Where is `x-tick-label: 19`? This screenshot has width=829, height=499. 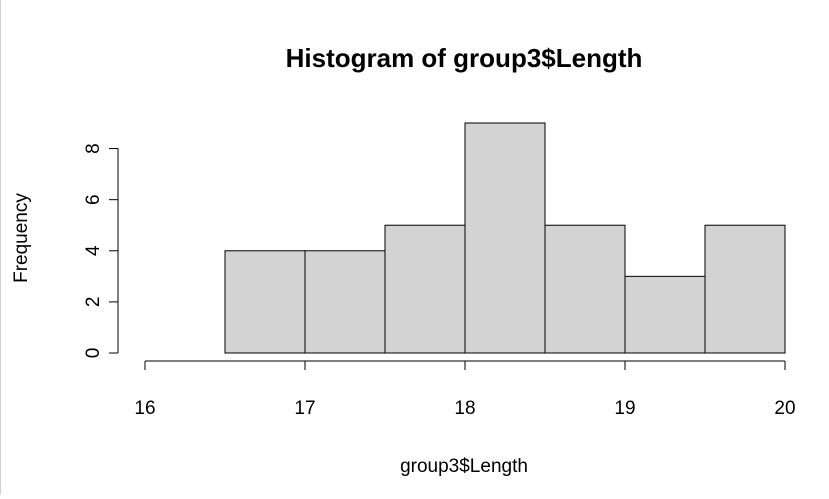
x-tick-label: 19 is located at coordinates (624, 408).